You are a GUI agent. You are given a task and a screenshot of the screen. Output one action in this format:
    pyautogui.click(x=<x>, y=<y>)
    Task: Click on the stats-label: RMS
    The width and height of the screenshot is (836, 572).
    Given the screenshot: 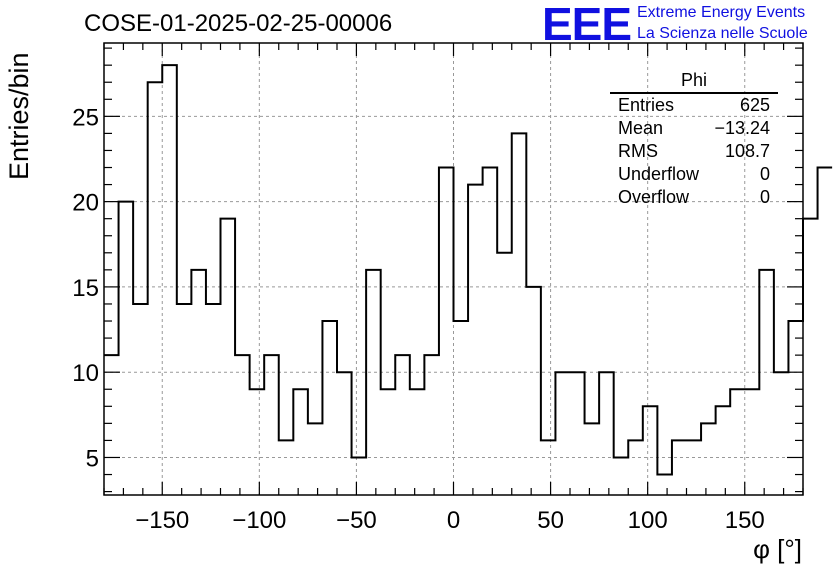 What is the action you would take?
    pyautogui.click(x=638, y=151)
    